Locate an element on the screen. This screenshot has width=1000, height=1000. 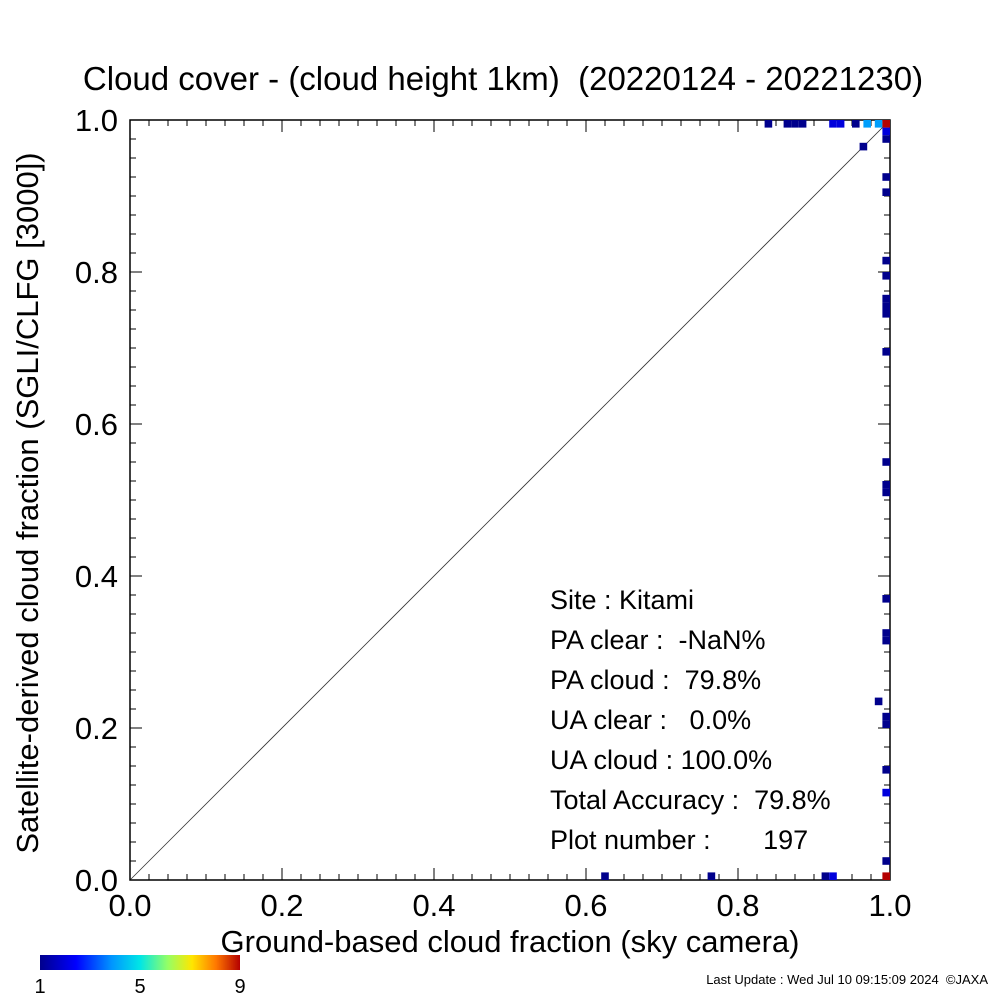
y-tick-label: 0.8 is located at coordinates (96, 272).